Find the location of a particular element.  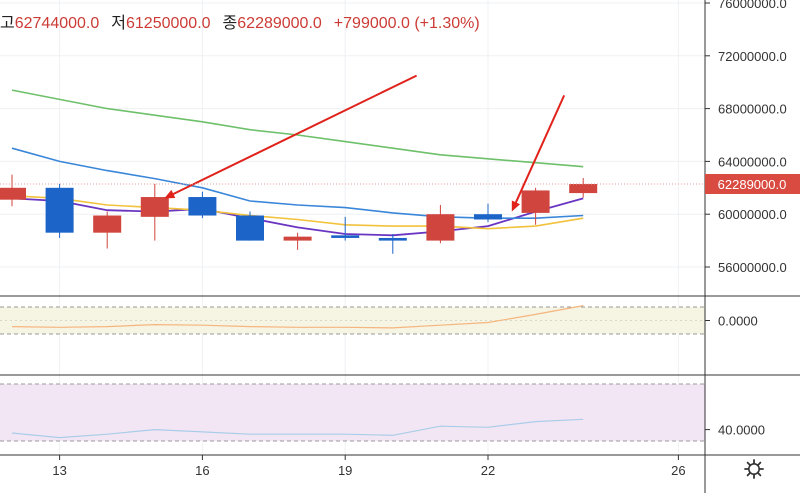

ma-line-yellow is located at coordinates (297, 212).